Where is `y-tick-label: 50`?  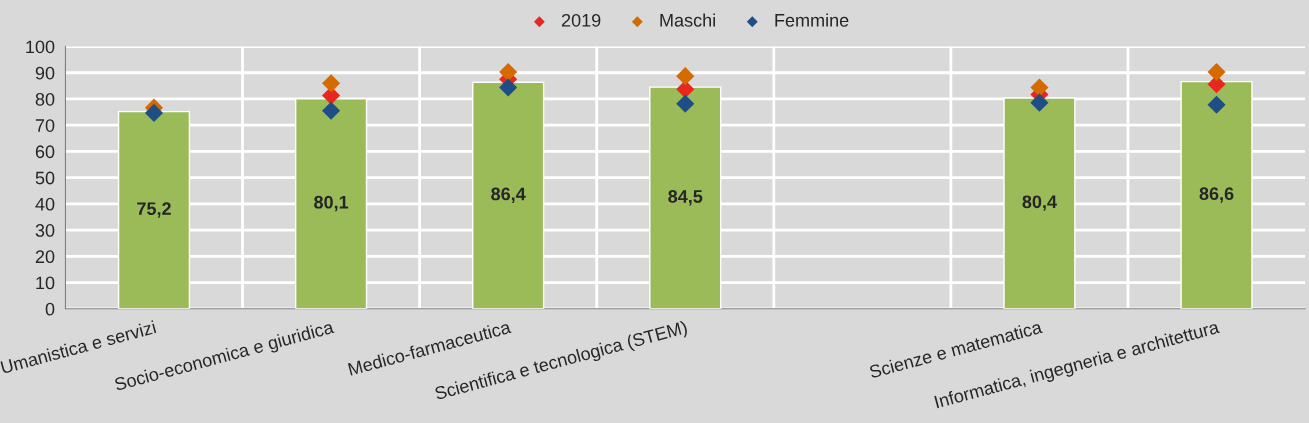 y-tick-label: 50 is located at coordinates (45, 178).